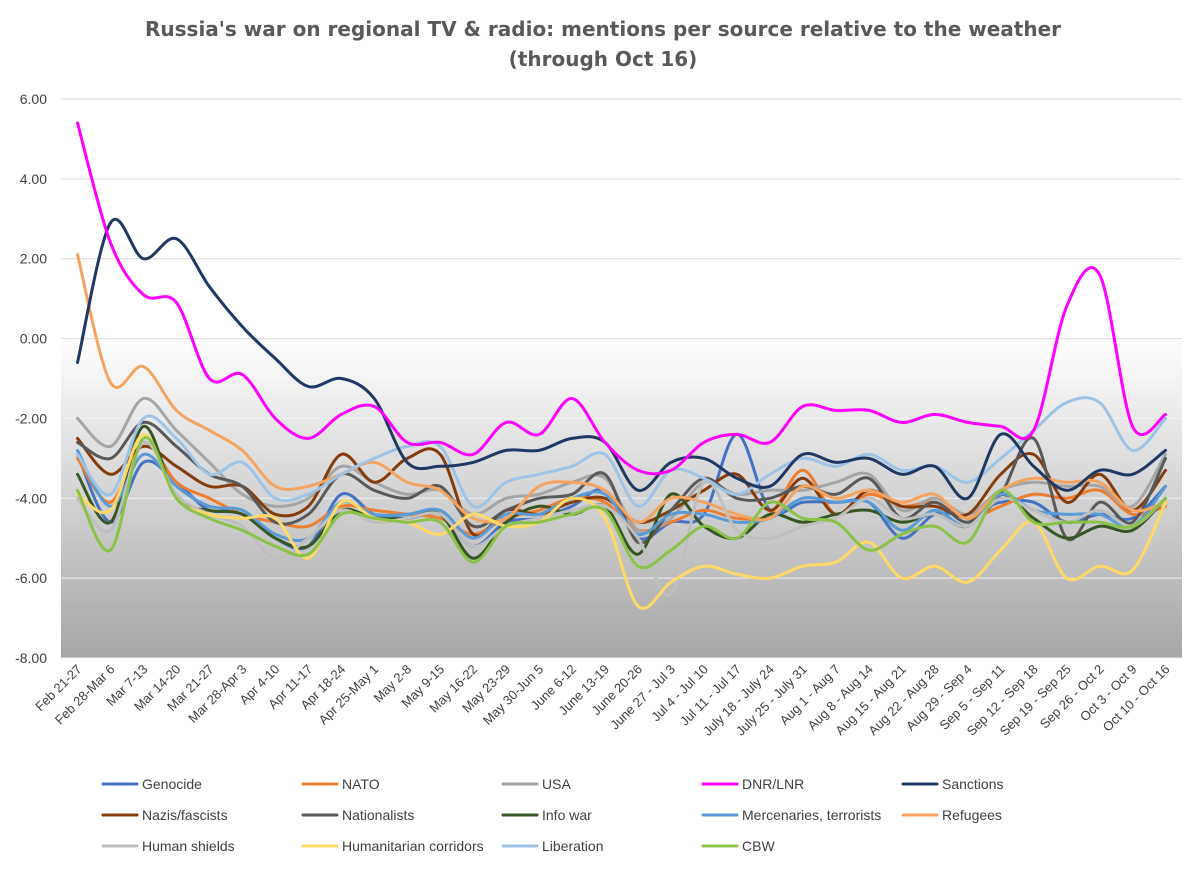  I want to click on y-tick-label: -8.00, so click(31, 658).